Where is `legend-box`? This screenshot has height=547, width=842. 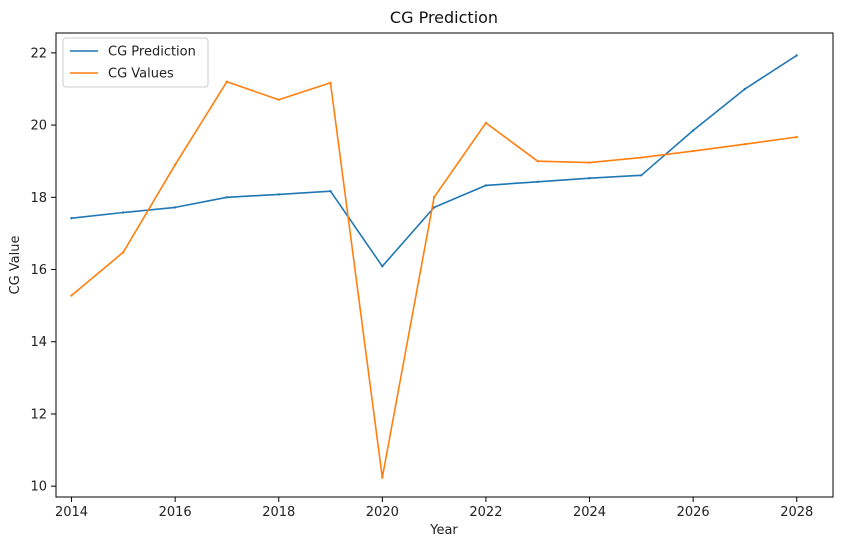 legend-box is located at coordinates (135, 62).